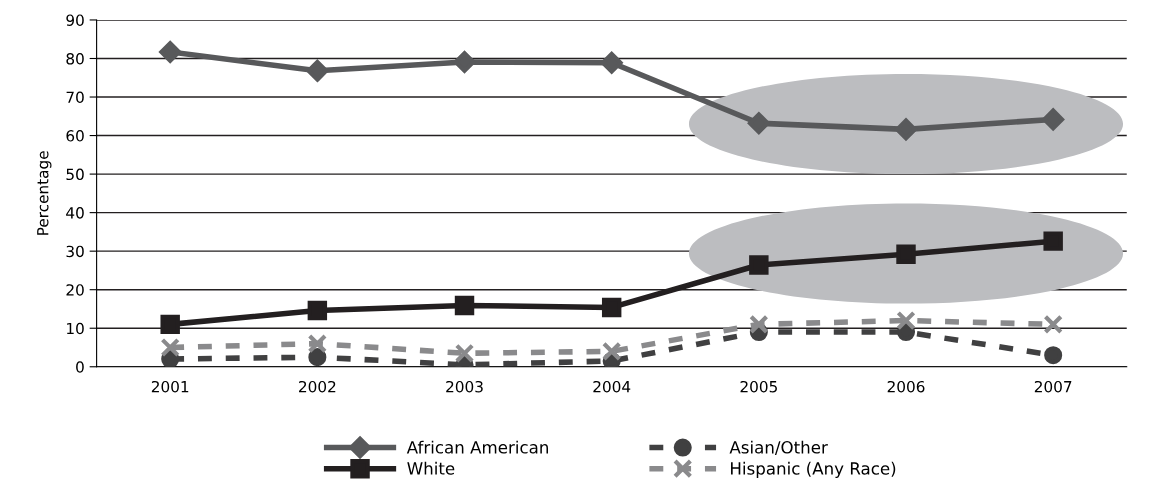  What do you see at coordinates (170, 386) in the screenshot?
I see `x-tick-label: 2001` at bounding box center [170, 386].